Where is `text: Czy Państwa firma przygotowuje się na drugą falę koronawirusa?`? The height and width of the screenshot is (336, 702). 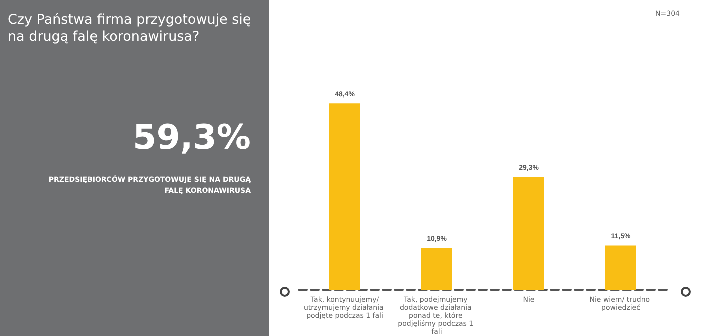 text: Czy Państwa firma przygotowuje się na drugą falę koronawirusa? is located at coordinates (130, 29).